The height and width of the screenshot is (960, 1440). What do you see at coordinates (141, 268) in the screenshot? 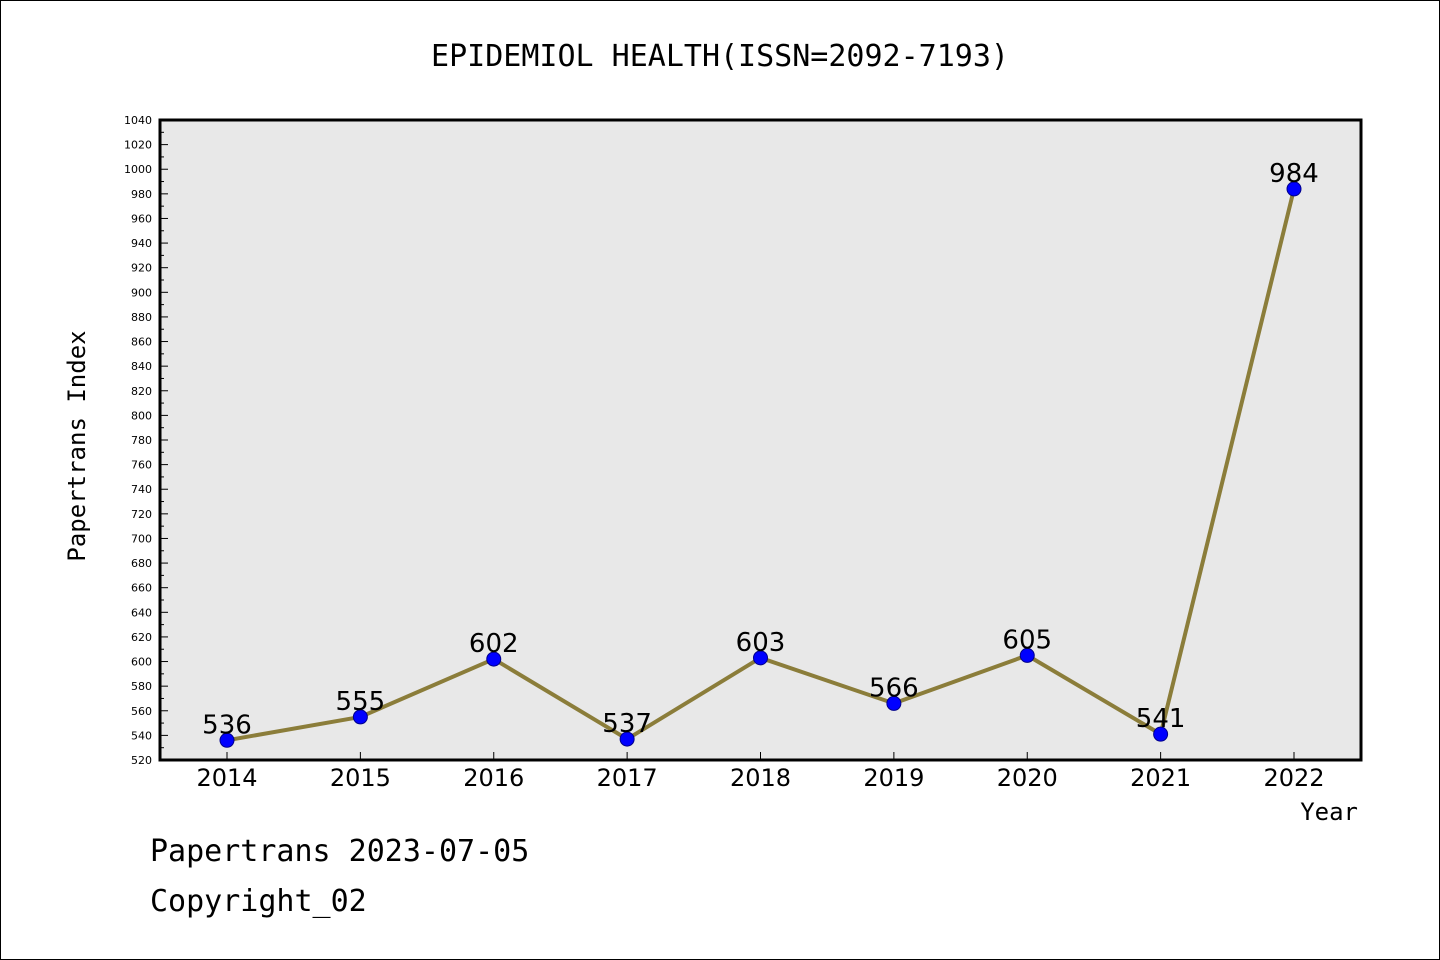
I see `y-tick-label: 920` at bounding box center [141, 268].